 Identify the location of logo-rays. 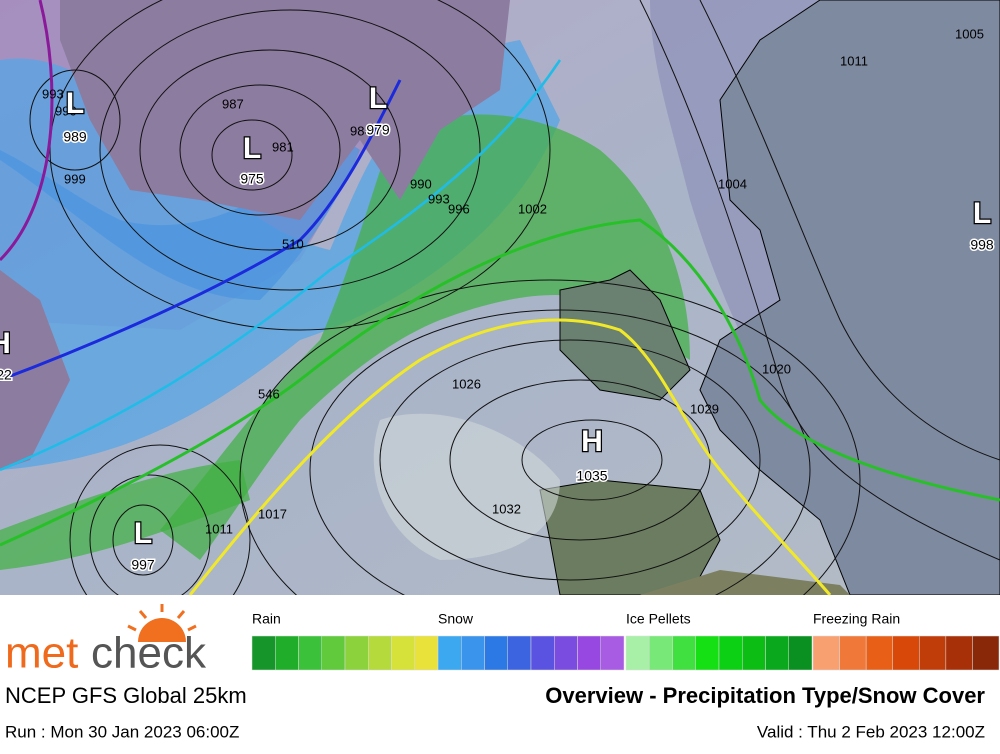
(162, 618).